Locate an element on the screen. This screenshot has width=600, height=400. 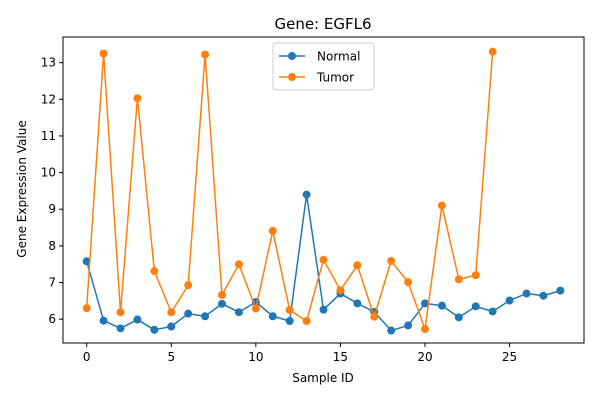
y-tick-label: 9 is located at coordinates (52, 209).